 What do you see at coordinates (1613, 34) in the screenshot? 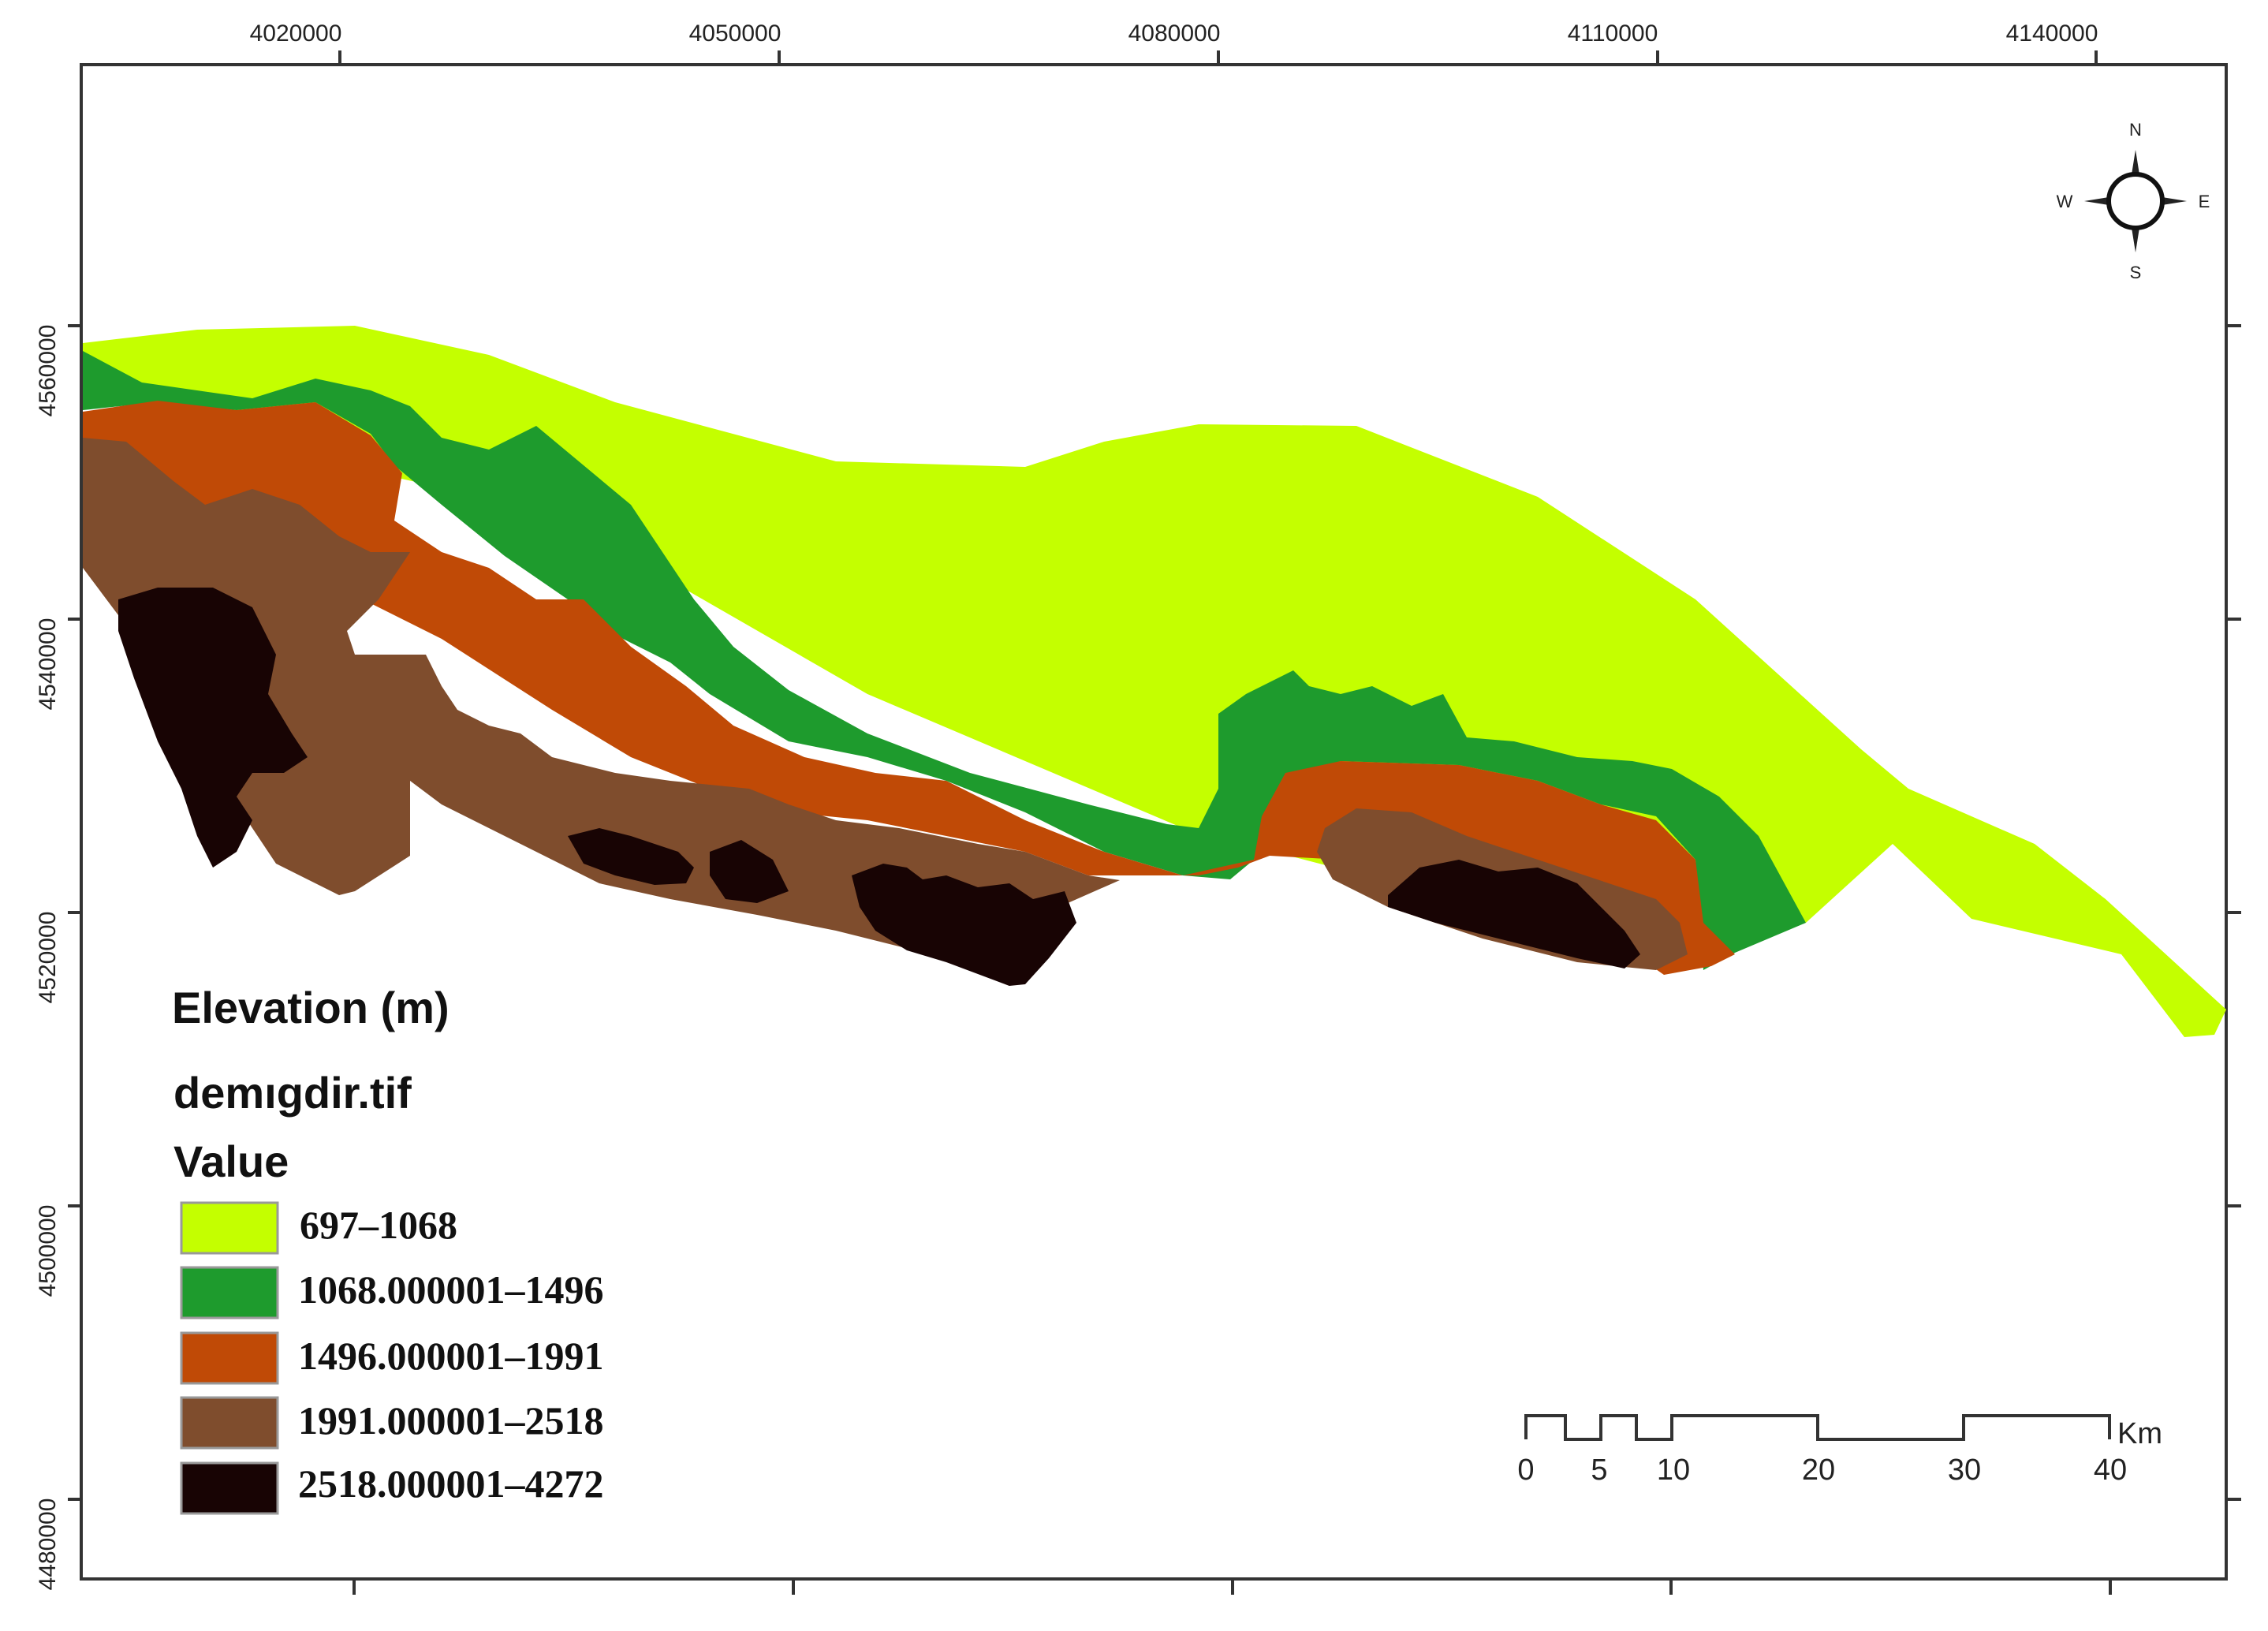
I see `x-tick-label-4: 4110000` at bounding box center [1613, 34].